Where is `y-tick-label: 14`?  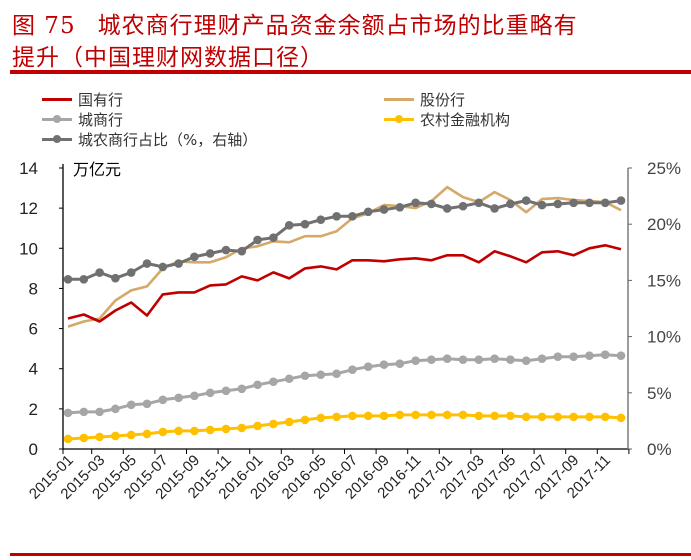 y-tick-label: 14 is located at coordinates (28, 168).